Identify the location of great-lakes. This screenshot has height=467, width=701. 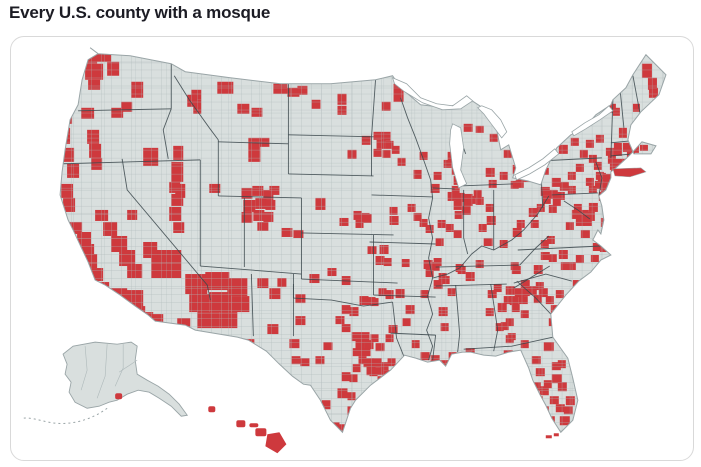
(502, 133).